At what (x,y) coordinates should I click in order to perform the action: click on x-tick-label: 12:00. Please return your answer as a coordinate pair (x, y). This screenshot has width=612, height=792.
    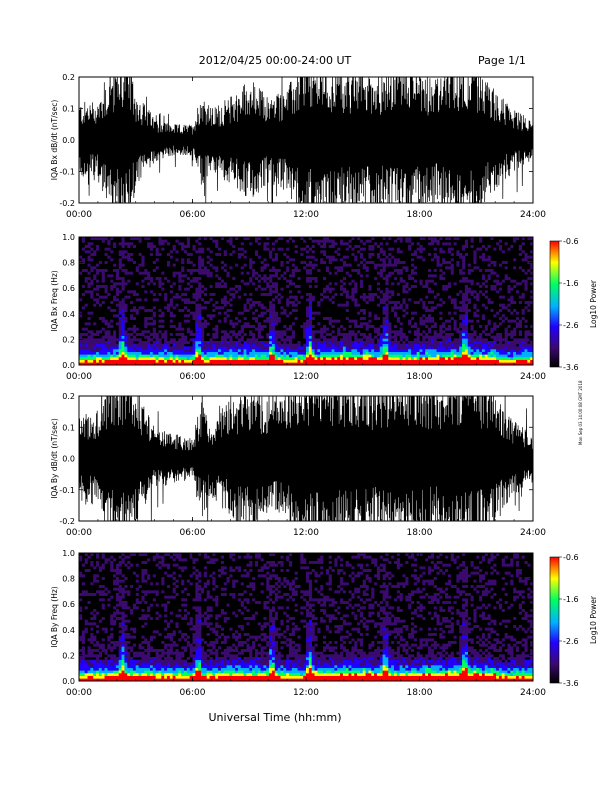
    Looking at the image, I should click on (306, 377).